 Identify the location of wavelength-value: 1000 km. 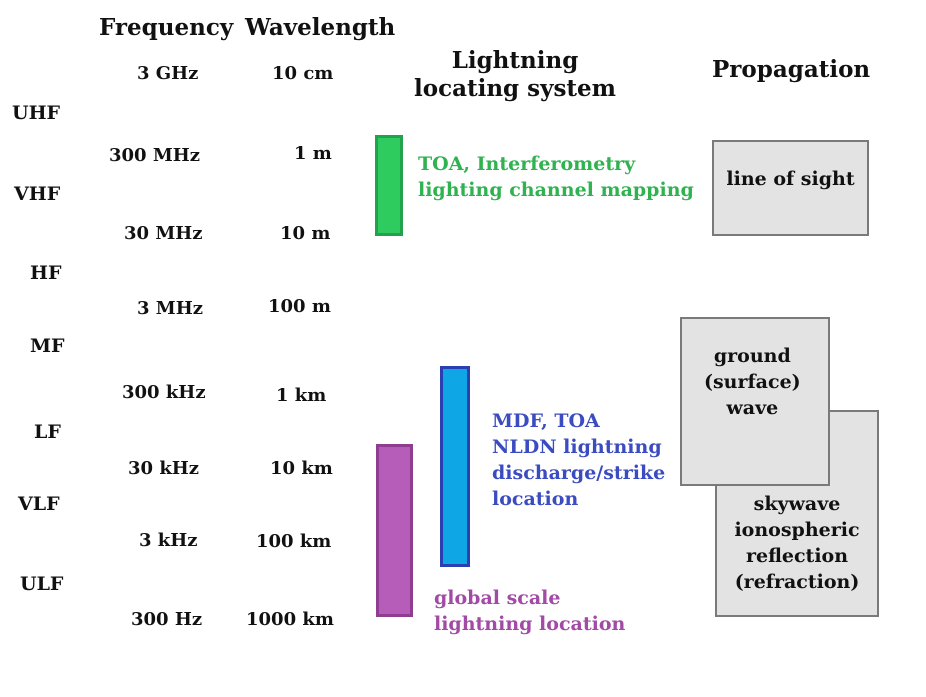
(290, 619).